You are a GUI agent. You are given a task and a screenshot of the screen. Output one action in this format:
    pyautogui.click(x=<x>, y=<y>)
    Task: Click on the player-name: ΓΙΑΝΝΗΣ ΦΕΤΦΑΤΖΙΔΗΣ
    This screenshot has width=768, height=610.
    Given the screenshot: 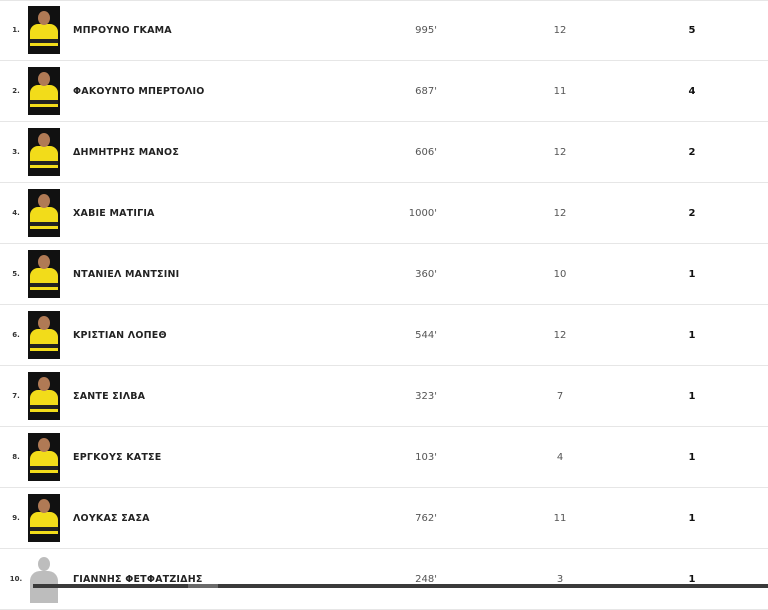 What is the action you would take?
    pyautogui.click(x=138, y=579)
    